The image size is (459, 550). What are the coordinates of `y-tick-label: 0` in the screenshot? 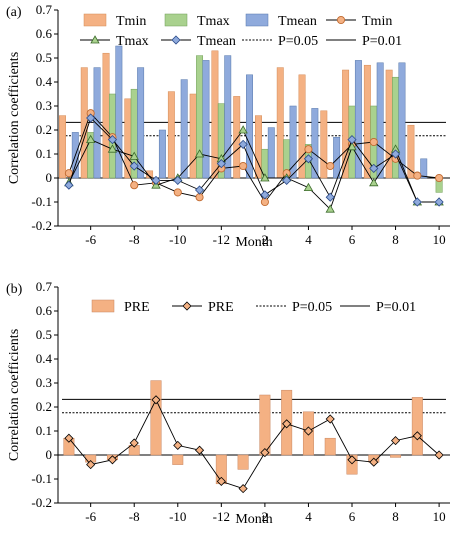 It's located at (49, 454).